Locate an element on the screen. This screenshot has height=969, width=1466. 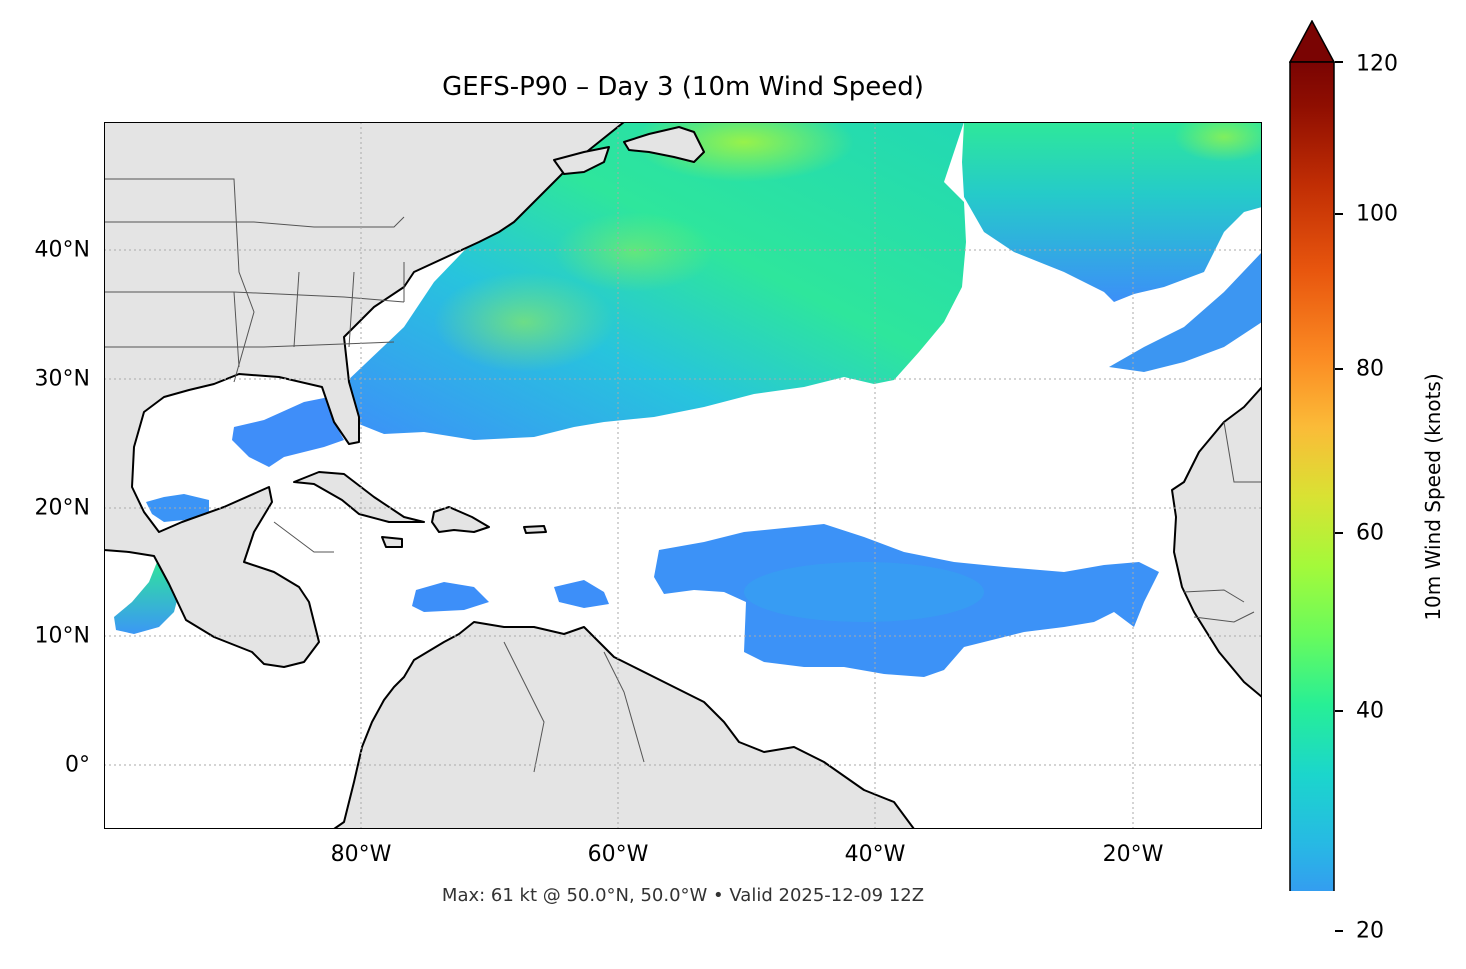
y-tick-20n: 20°N is located at coordinates (62, 508).